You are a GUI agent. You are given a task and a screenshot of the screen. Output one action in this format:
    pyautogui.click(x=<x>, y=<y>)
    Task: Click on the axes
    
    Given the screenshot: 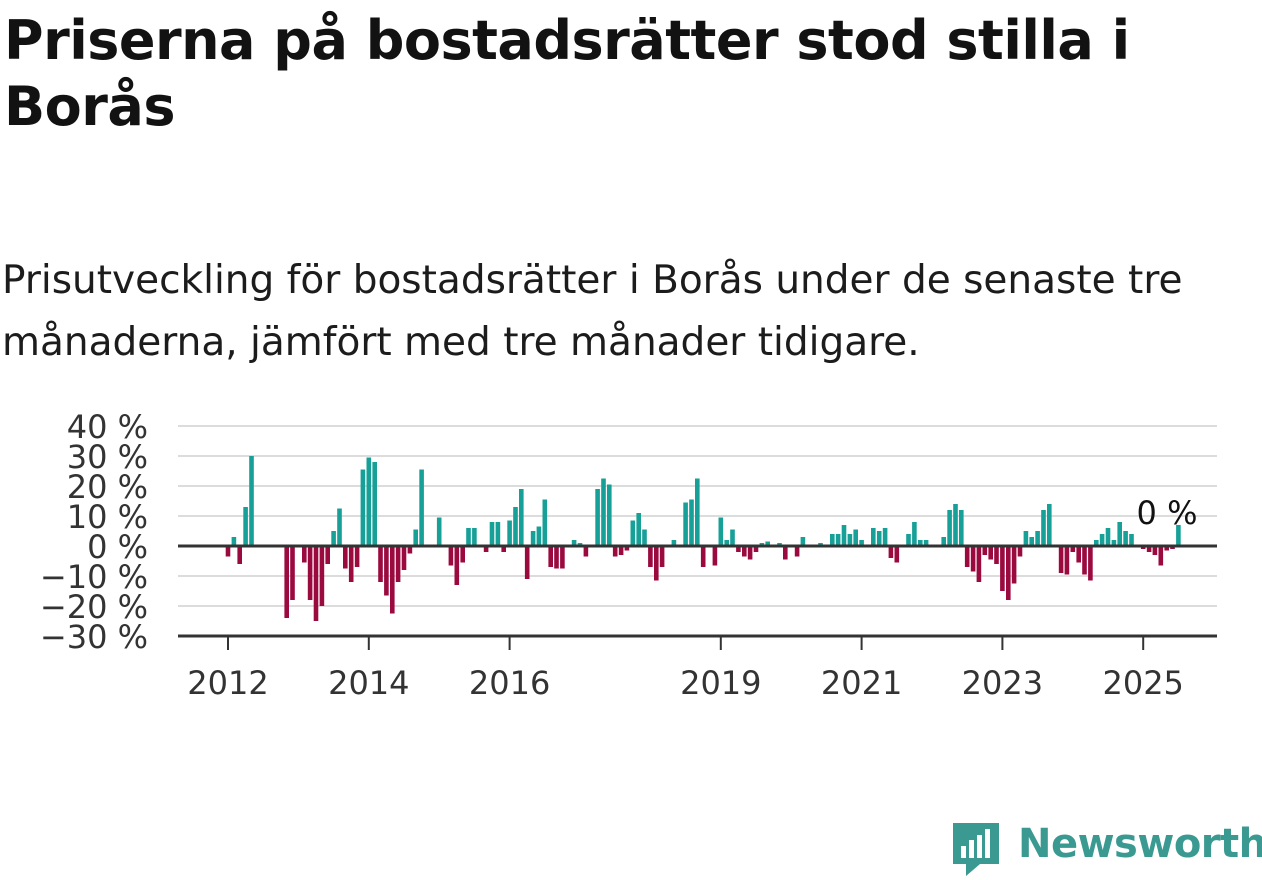 What is the action you would take?
    pyautogui.click(x=697, y=597)
    